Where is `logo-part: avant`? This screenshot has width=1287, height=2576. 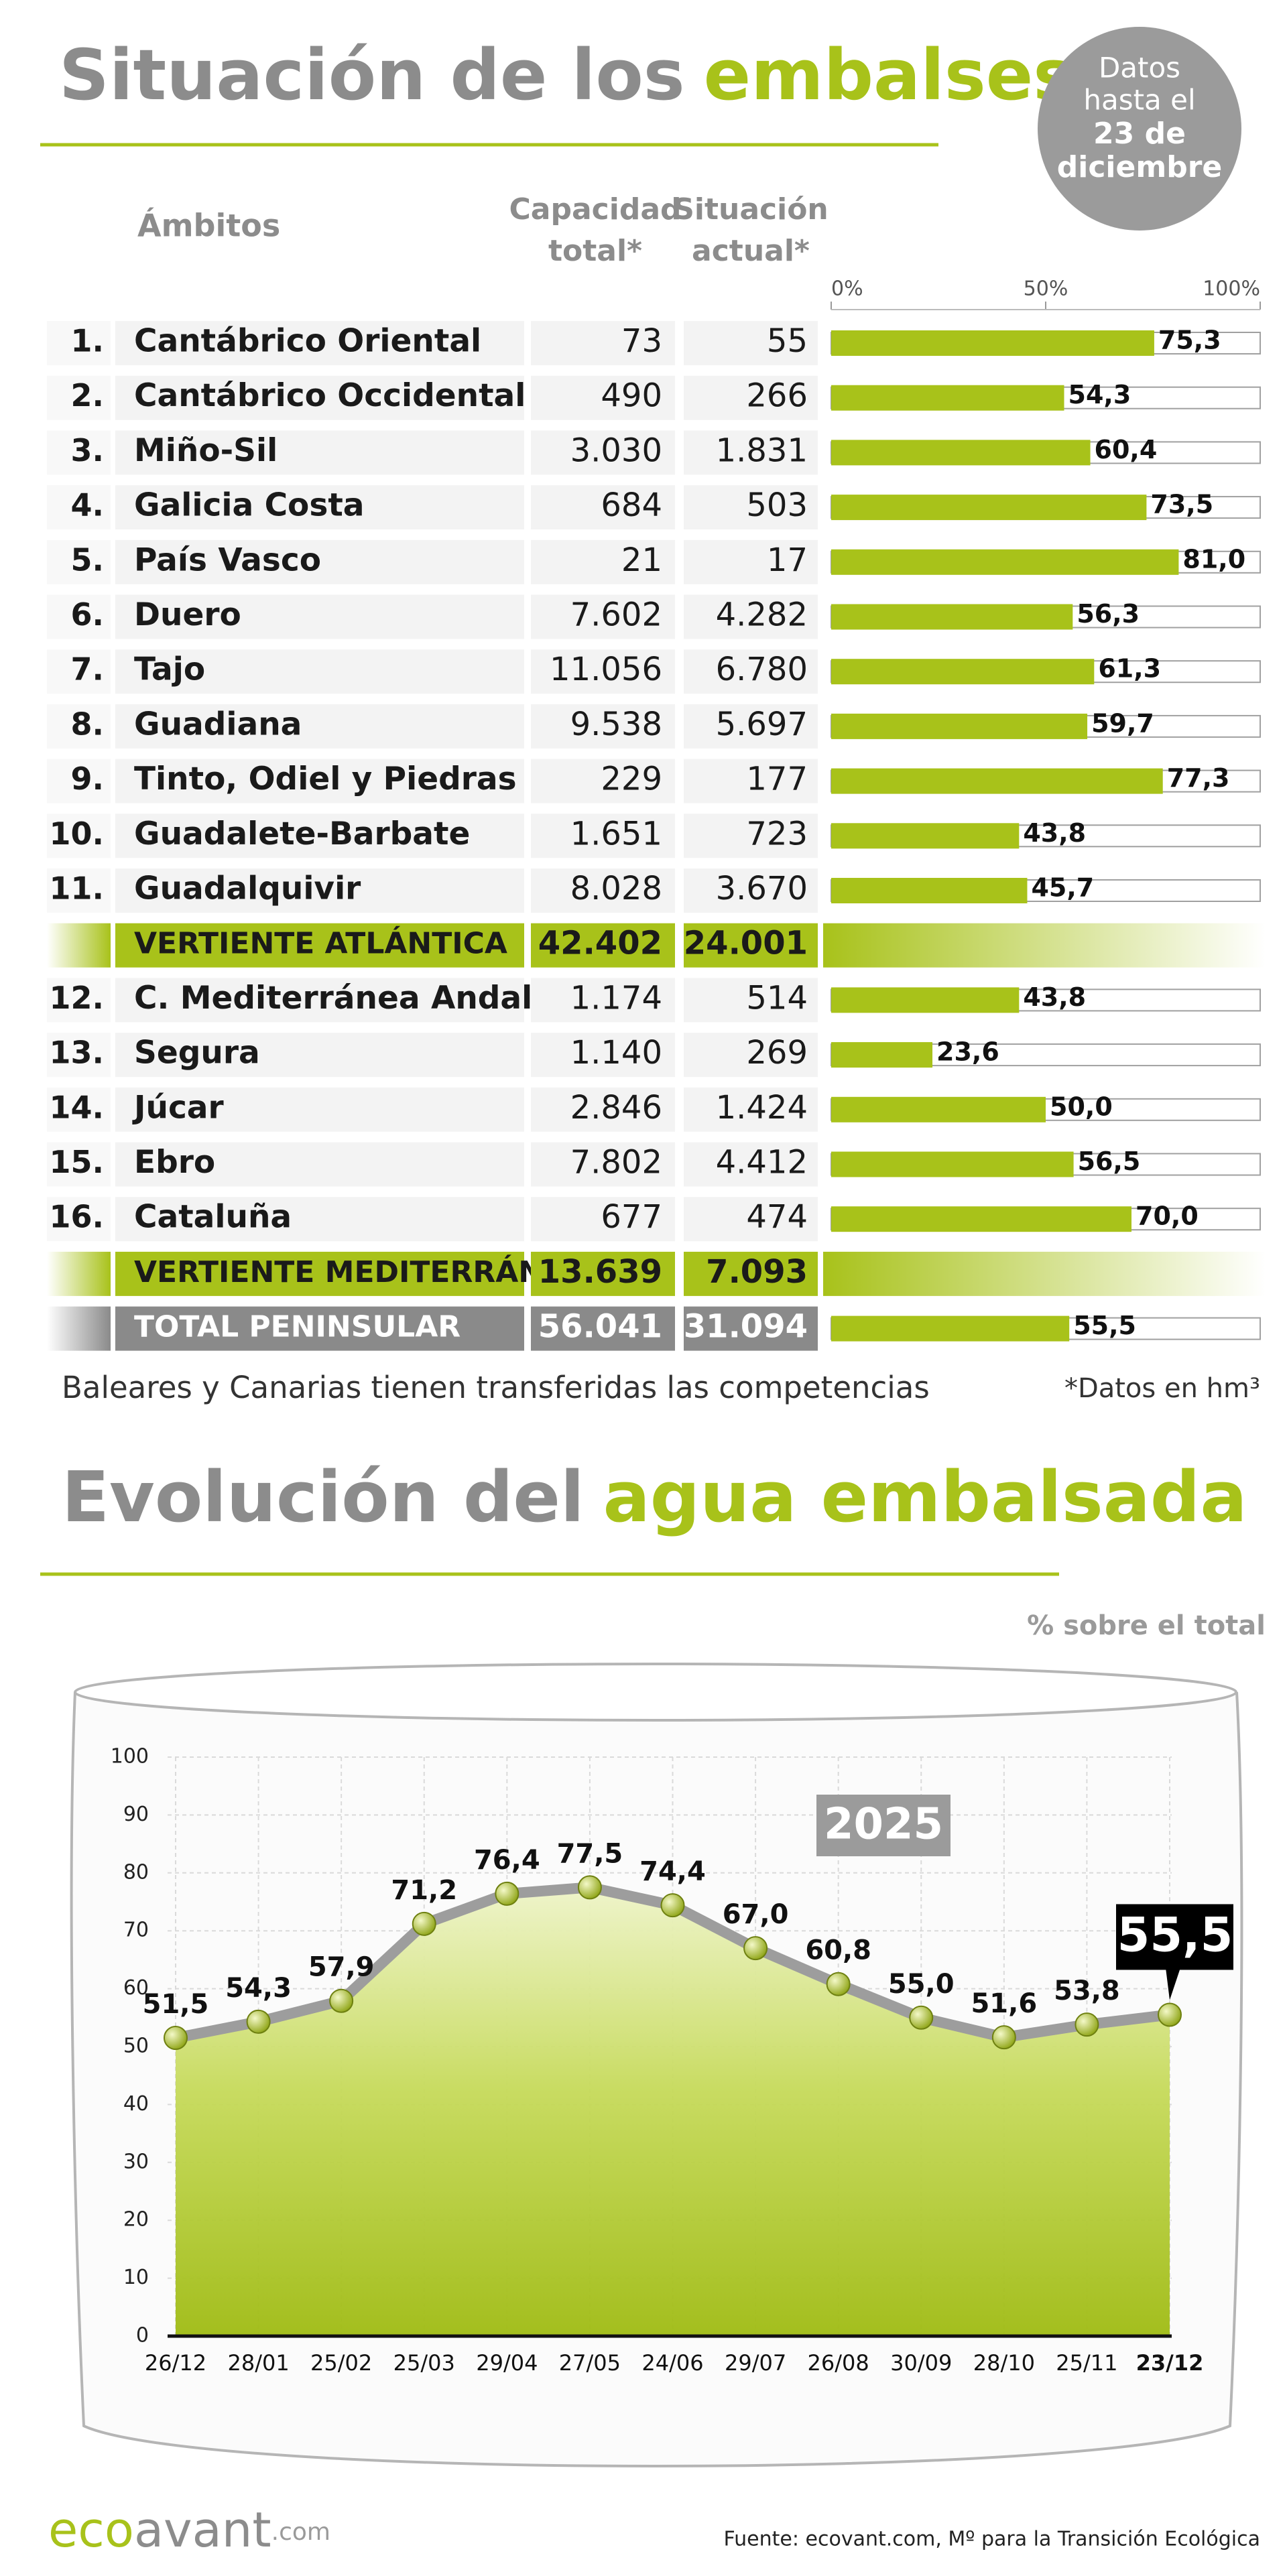 logo-part: avant is located at coordinates (203, 2530).